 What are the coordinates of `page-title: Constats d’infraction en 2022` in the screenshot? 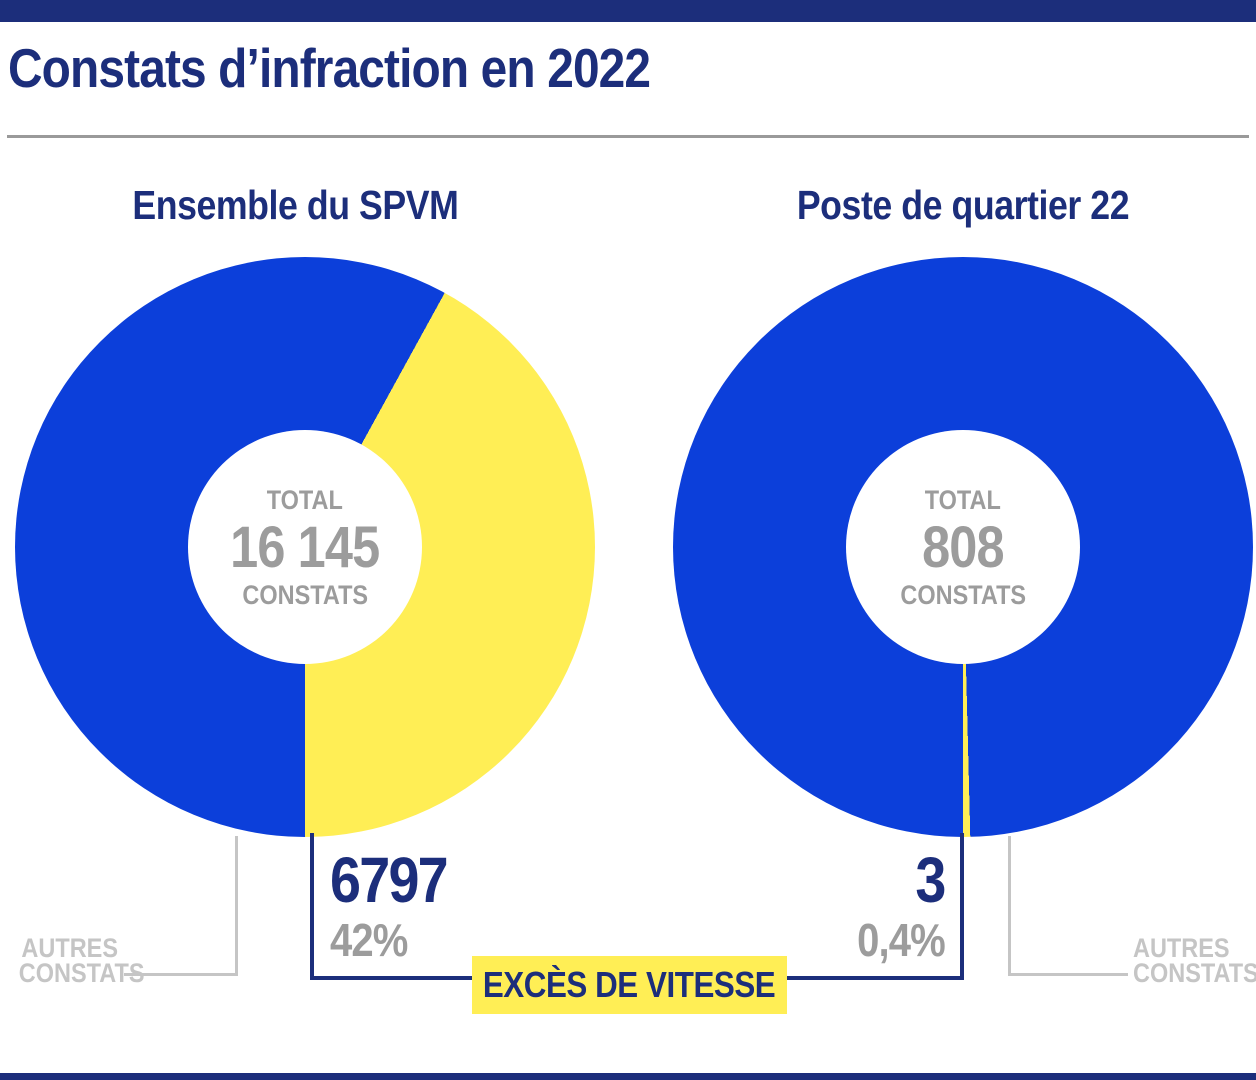 It's located at (377, 68).